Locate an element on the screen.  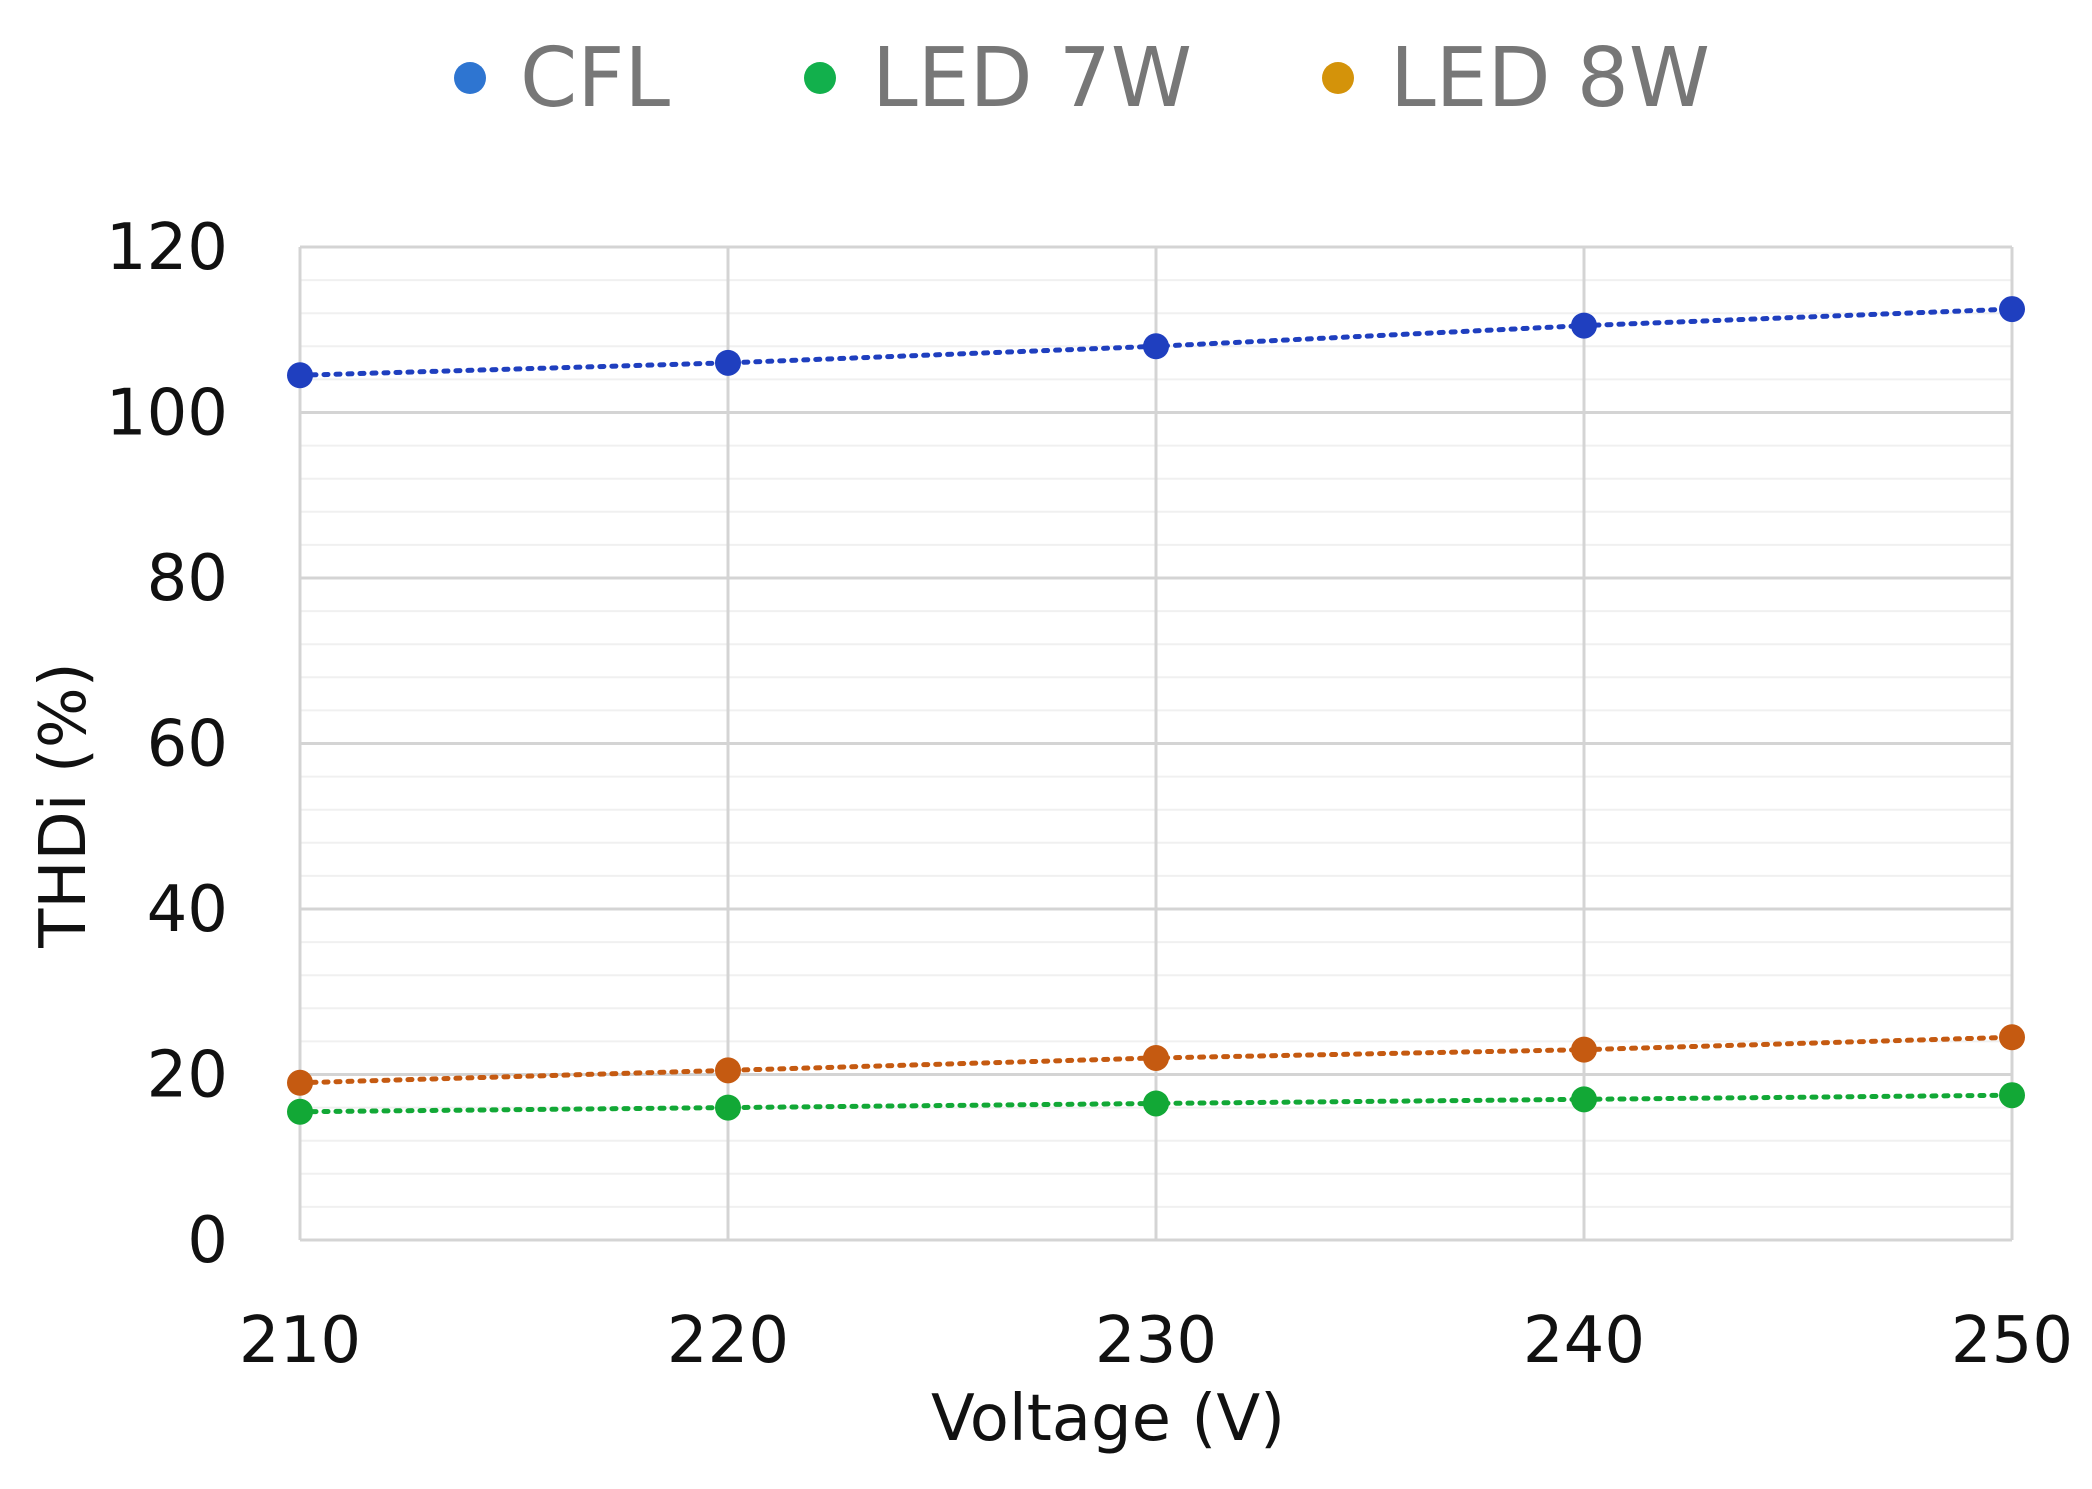
series-led-7w is located at coordinates (1156, 1103).